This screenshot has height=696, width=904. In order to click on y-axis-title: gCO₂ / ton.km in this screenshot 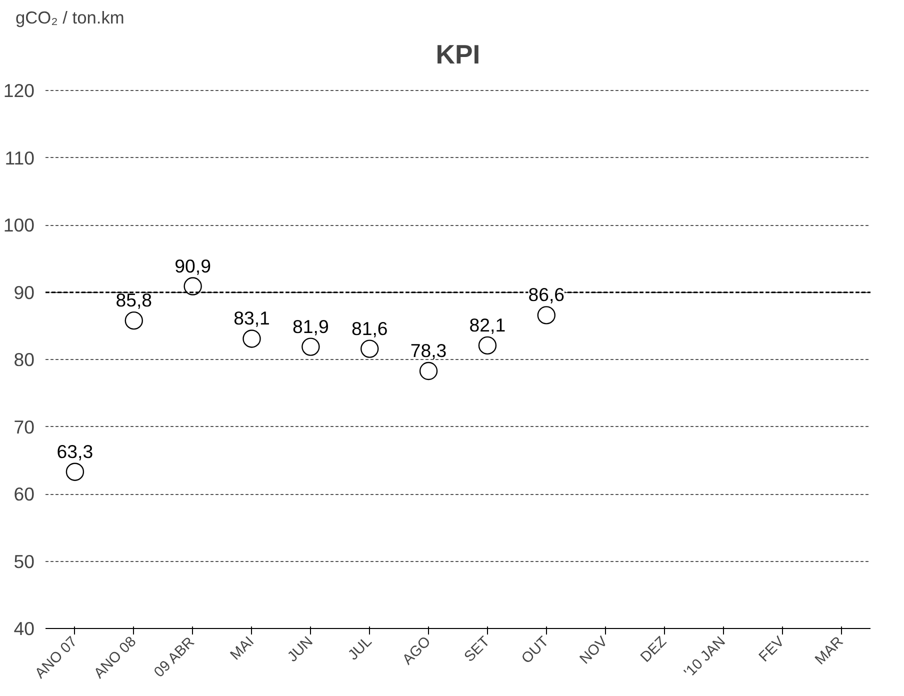, I will do `click(70, 18)`.